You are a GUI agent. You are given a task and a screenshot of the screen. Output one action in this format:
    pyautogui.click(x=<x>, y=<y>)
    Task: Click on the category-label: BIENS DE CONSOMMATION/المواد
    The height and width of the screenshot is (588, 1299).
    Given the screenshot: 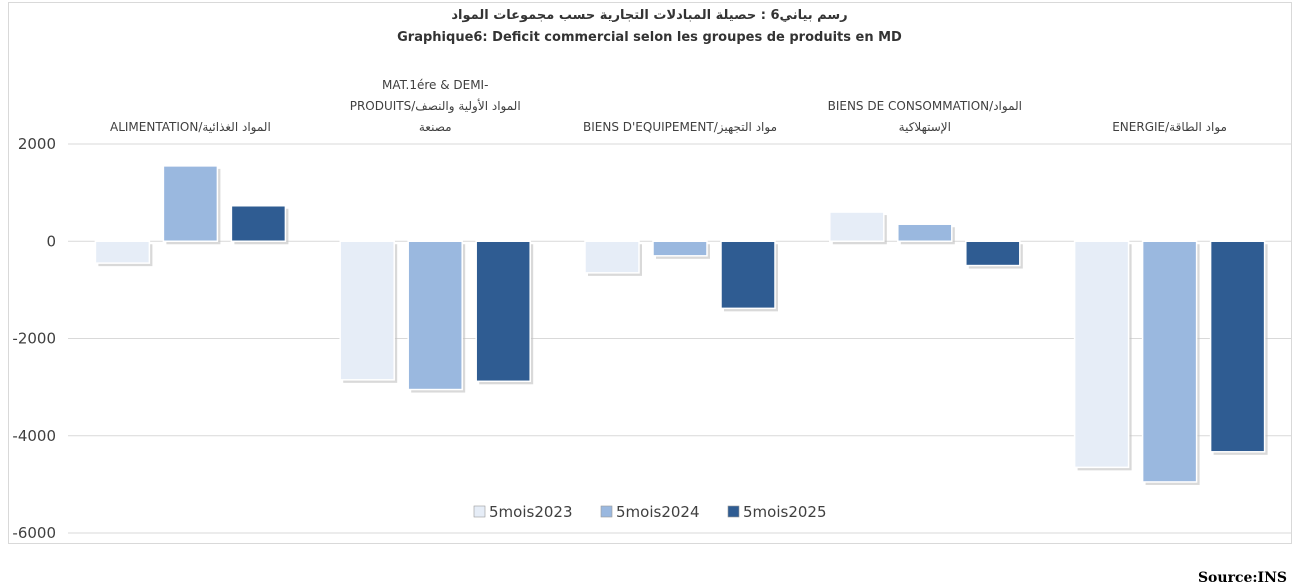 What is the action you would take?
    pyautogui.click(x=925, y=106)
    